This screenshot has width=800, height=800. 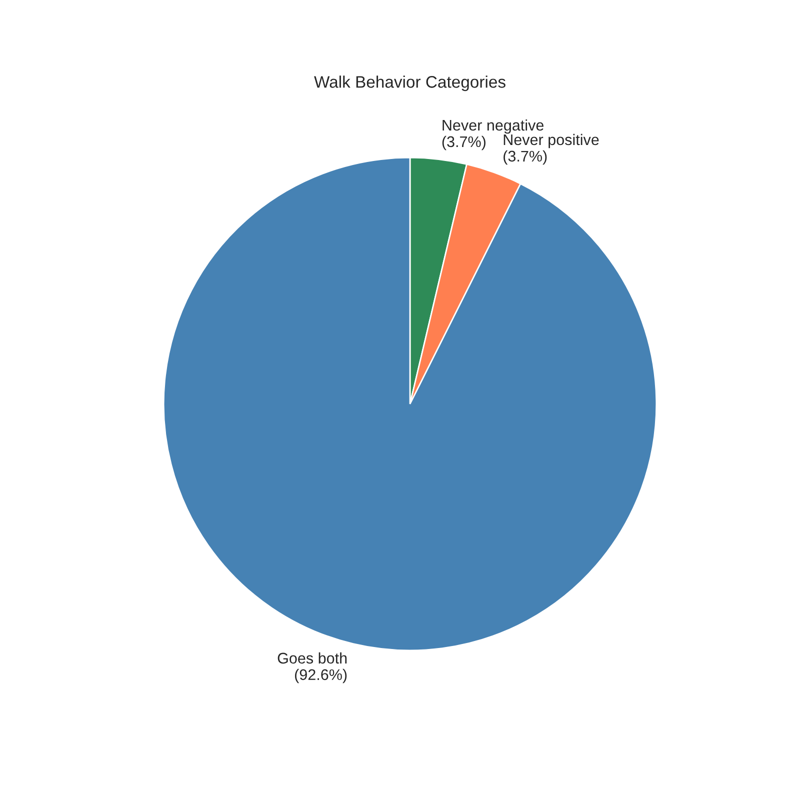 I want to click on slice-label: Never positive, so click(x=551, y=141).